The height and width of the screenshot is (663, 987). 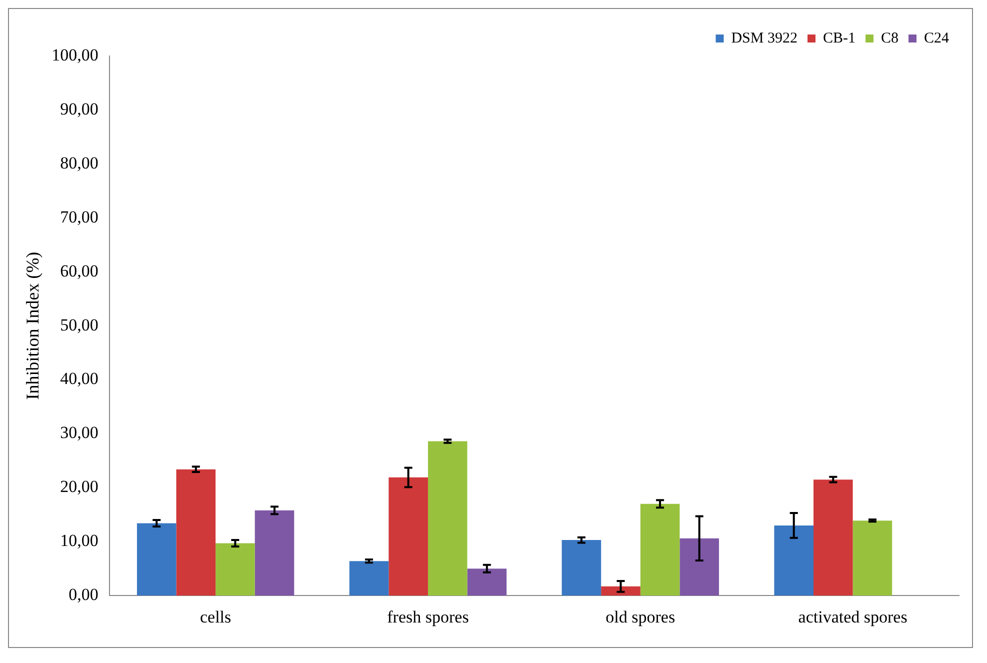 I want to click on y-tick-label: 70,00, so click(x=79, y=216).